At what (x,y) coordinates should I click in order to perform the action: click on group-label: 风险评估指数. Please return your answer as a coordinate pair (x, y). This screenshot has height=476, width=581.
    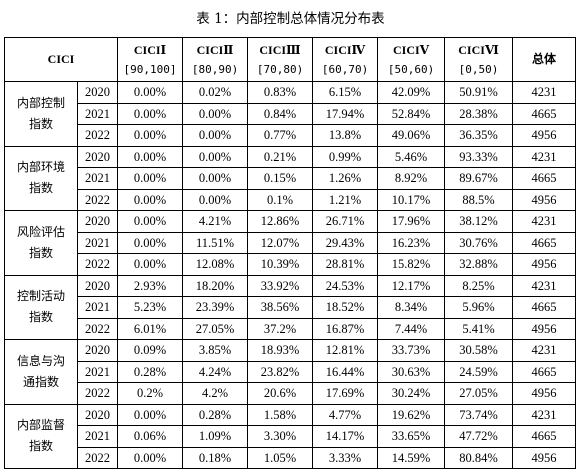
    Looking at the image, I should click on (41, 243).